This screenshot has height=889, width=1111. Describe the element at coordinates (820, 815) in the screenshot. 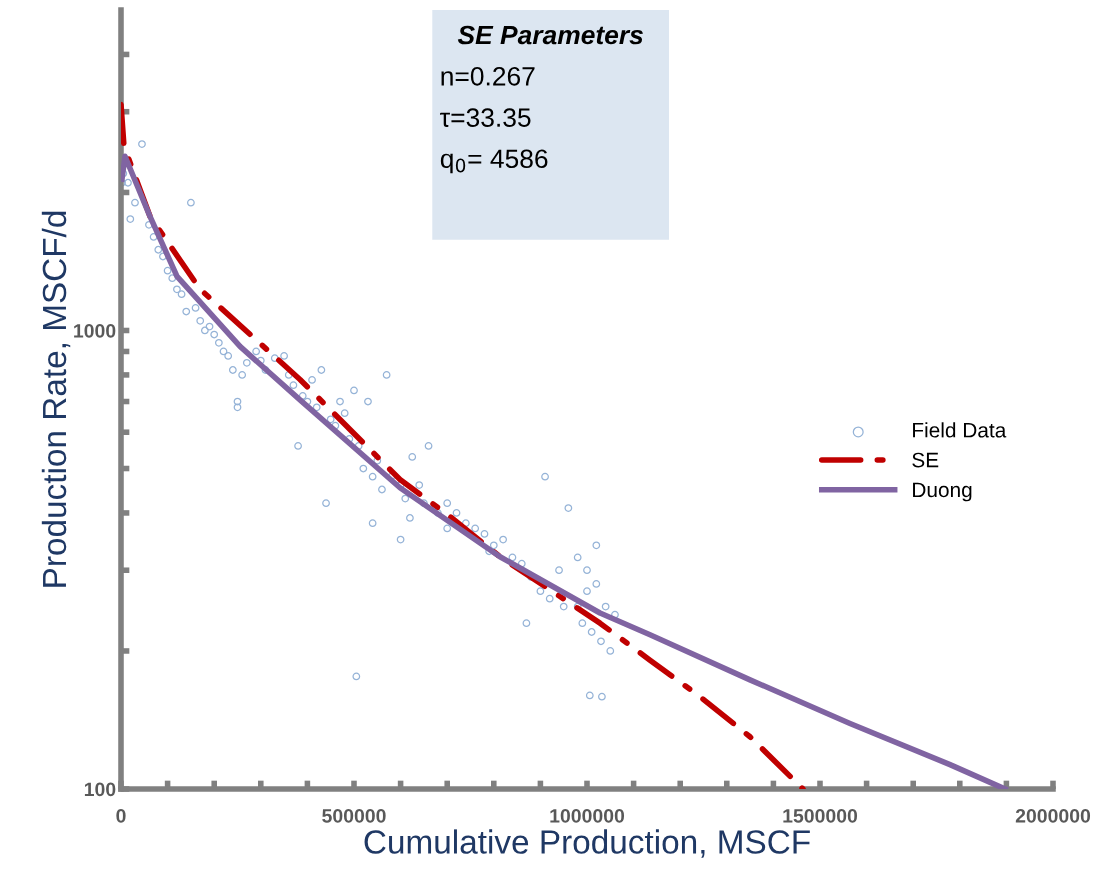

I see `x-tick-label: 1500000` at that location.